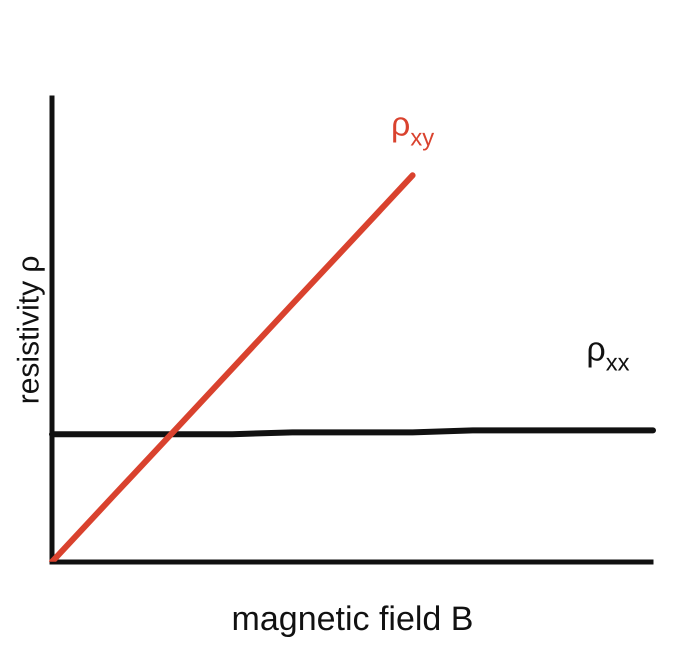 This screenshot has height=653, width=691. What do you see at coordinates (29, 330) in the screenshot?
I see `y-axis-title: resistivity ρ` at bounding box center [29, 330].